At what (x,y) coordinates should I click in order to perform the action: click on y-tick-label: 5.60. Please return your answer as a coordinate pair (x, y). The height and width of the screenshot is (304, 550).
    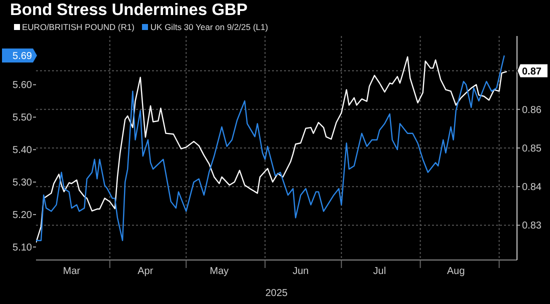
    Looking at the image, I should click on (22, 86).